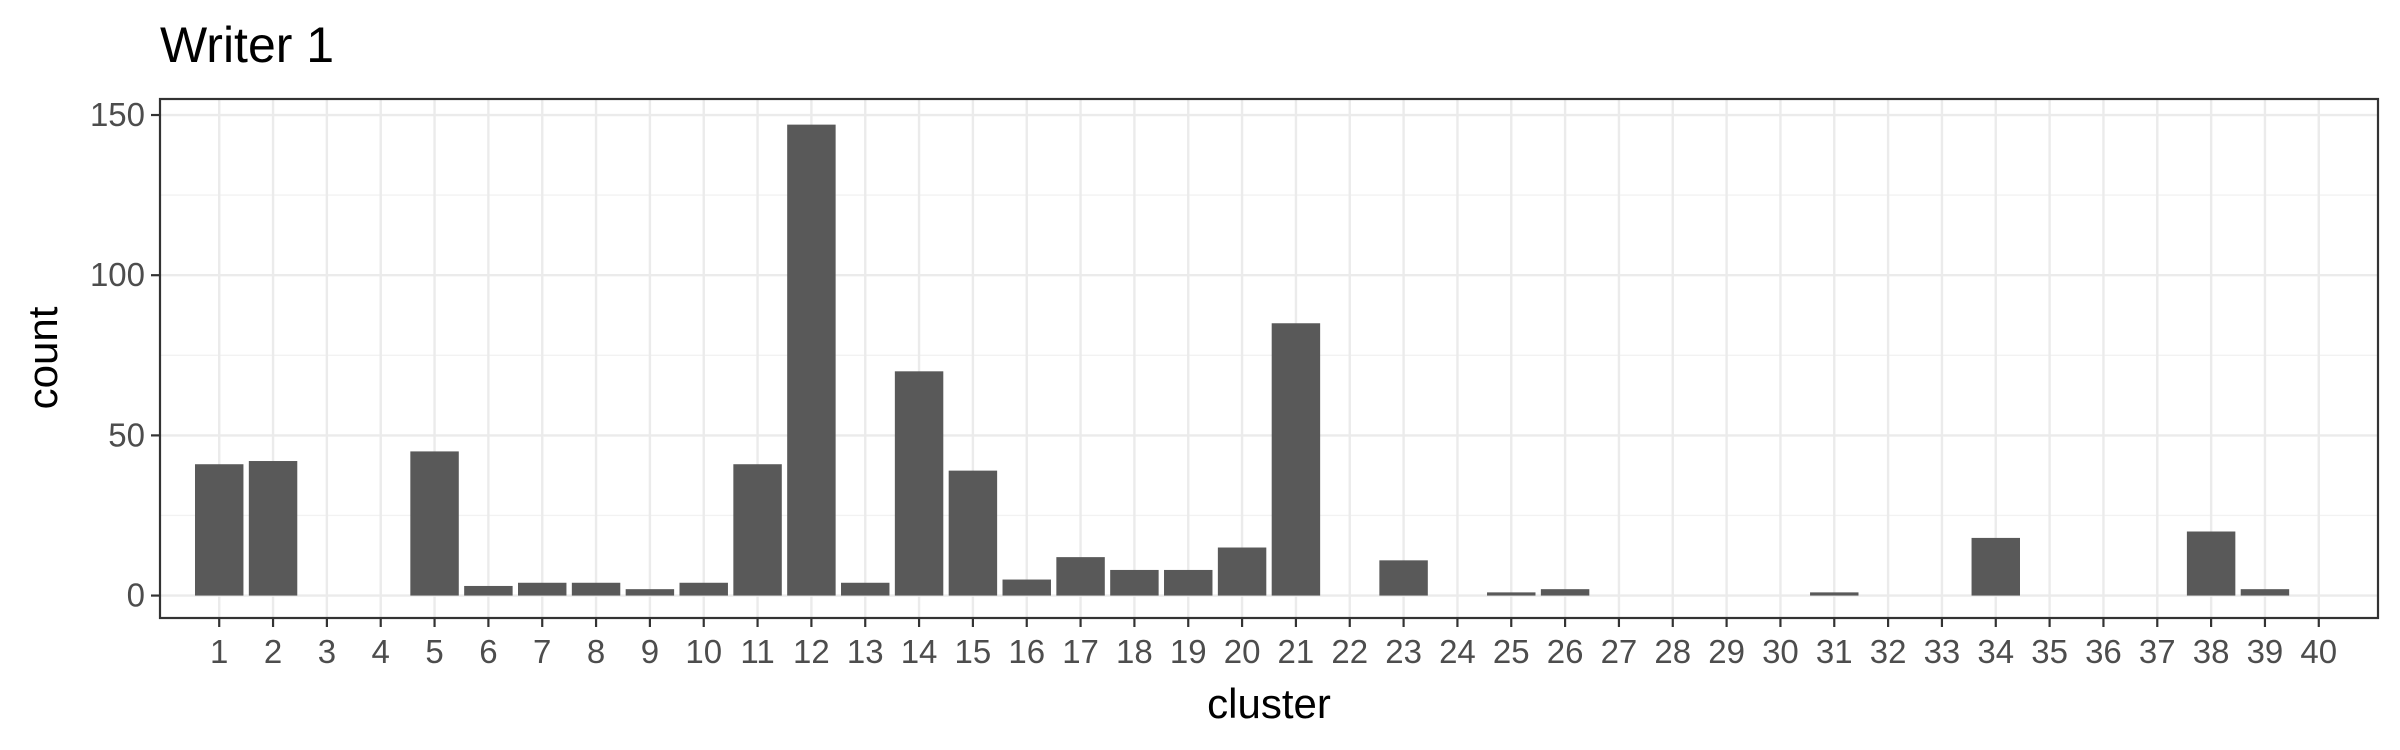  I want to click on x-tick-label: 16, so click(1026, 651).